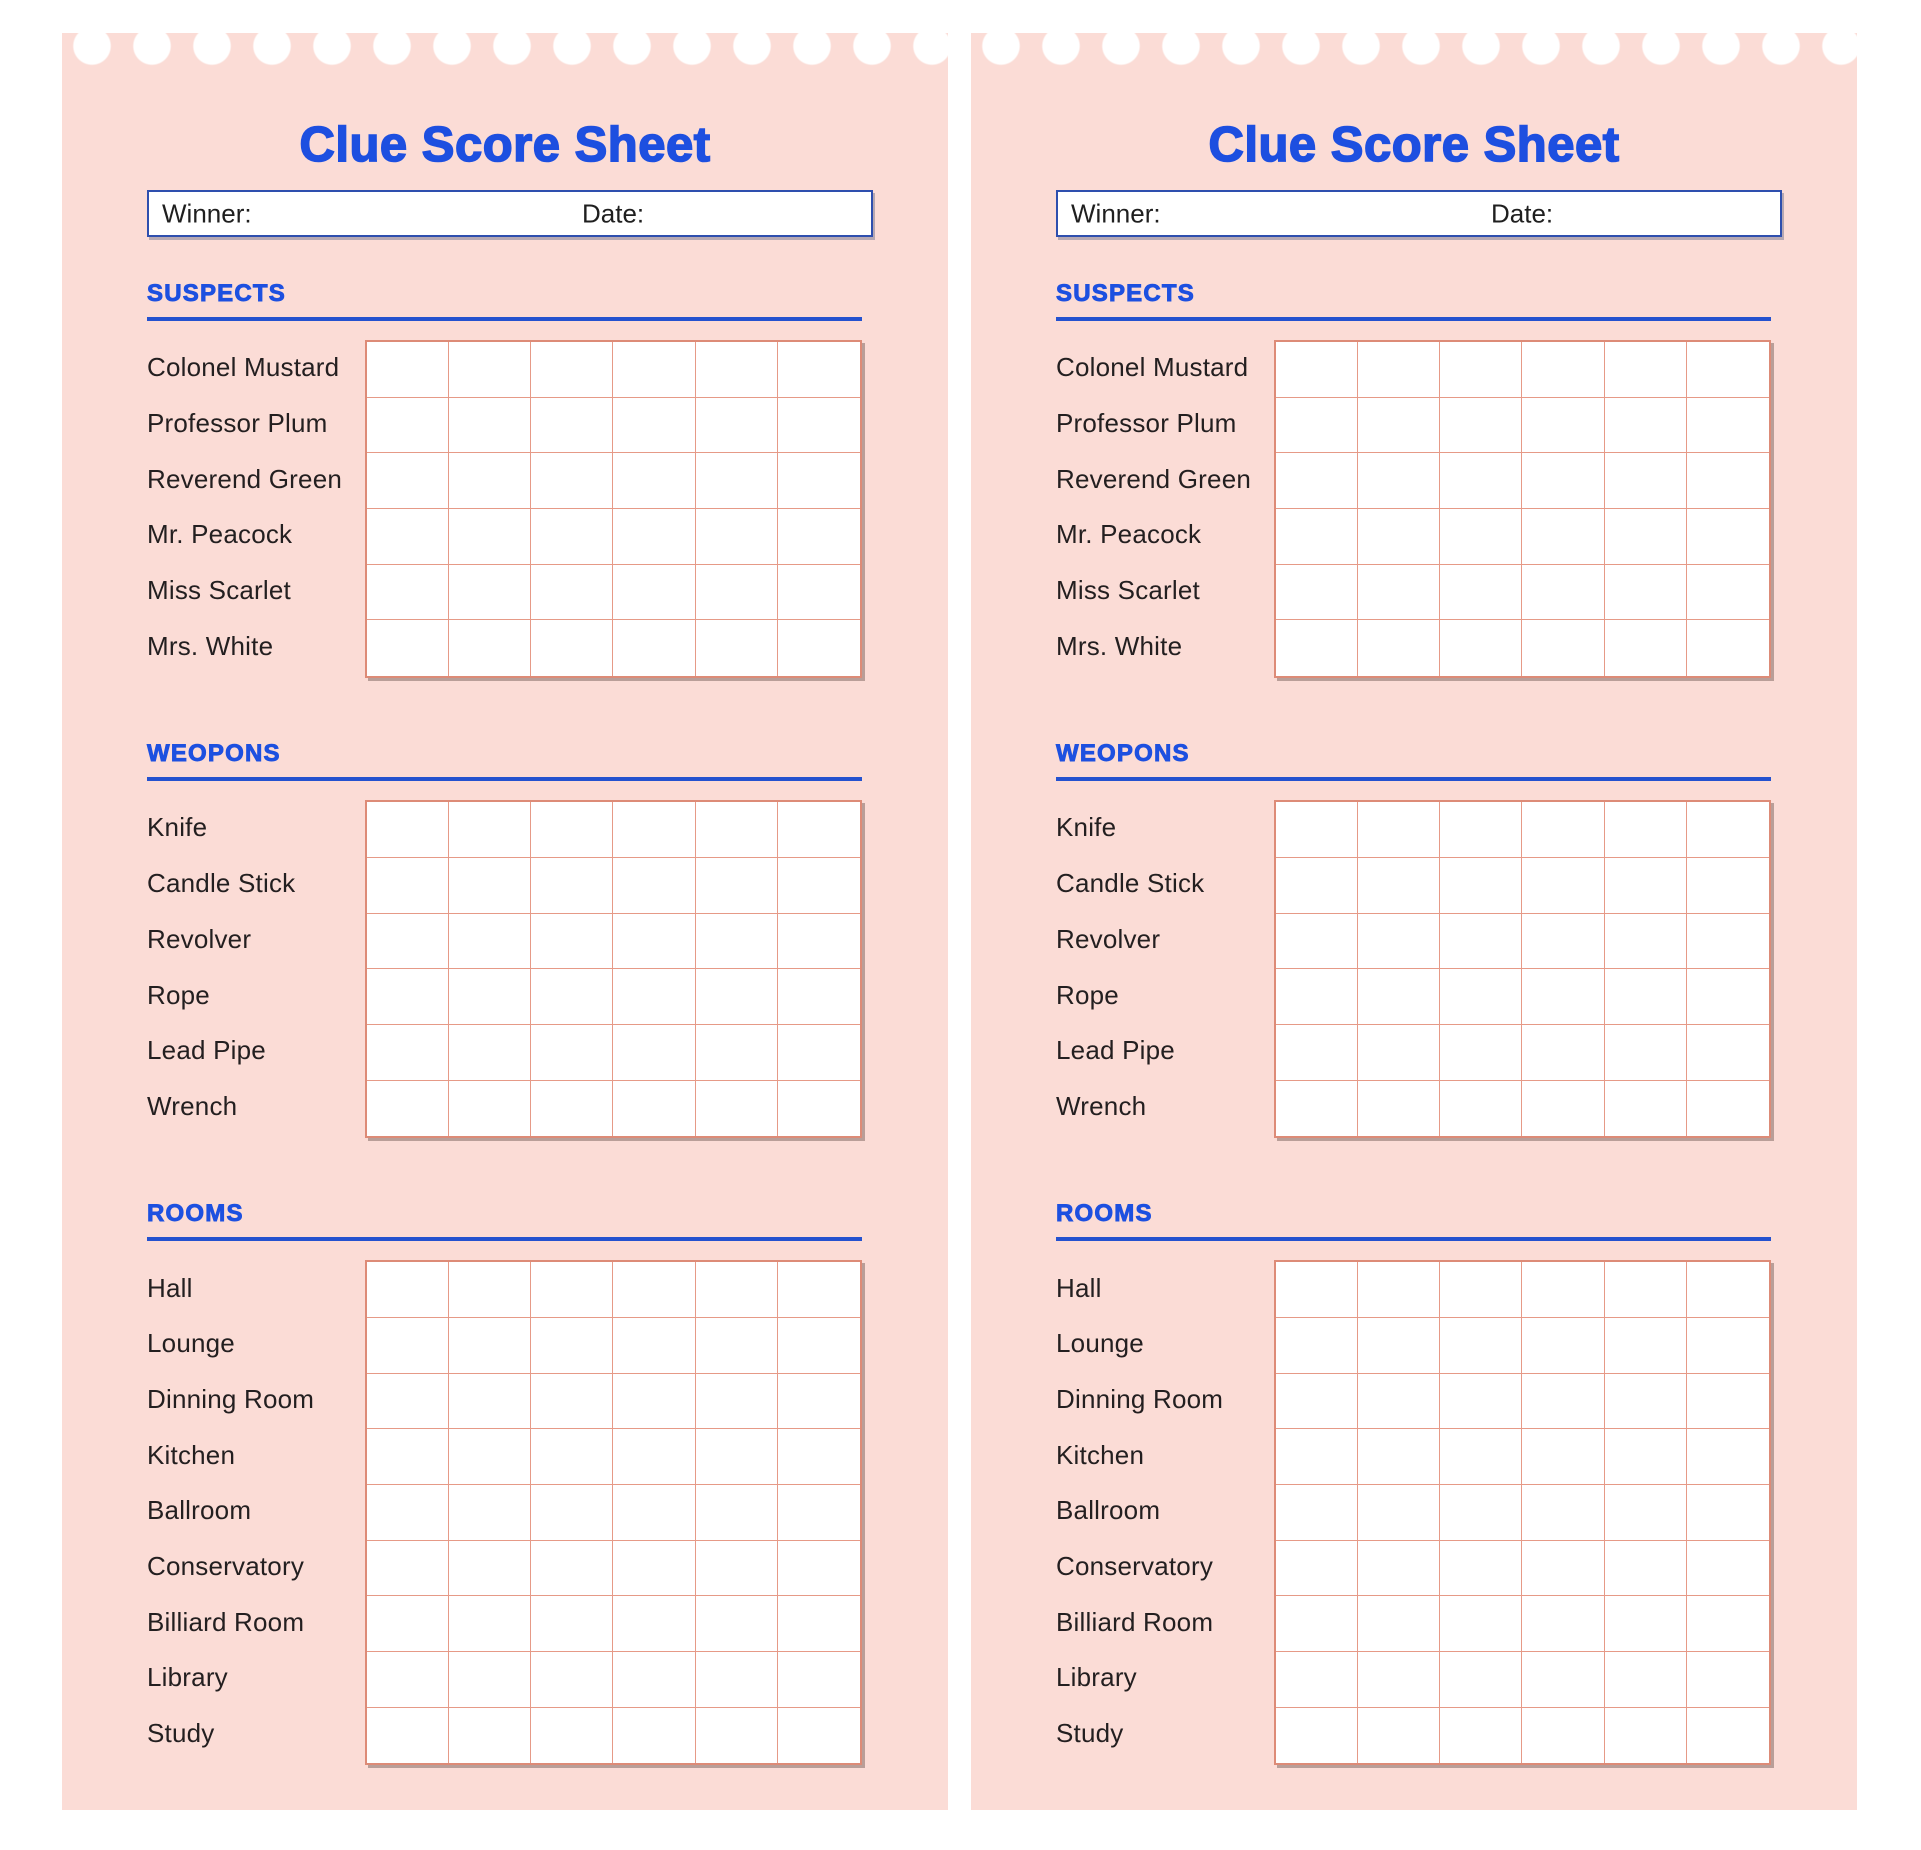 The width and height of the screenshot is (1921, 1850). I want to click on winner-date-box: Winner: Date:, so click(510, 213).